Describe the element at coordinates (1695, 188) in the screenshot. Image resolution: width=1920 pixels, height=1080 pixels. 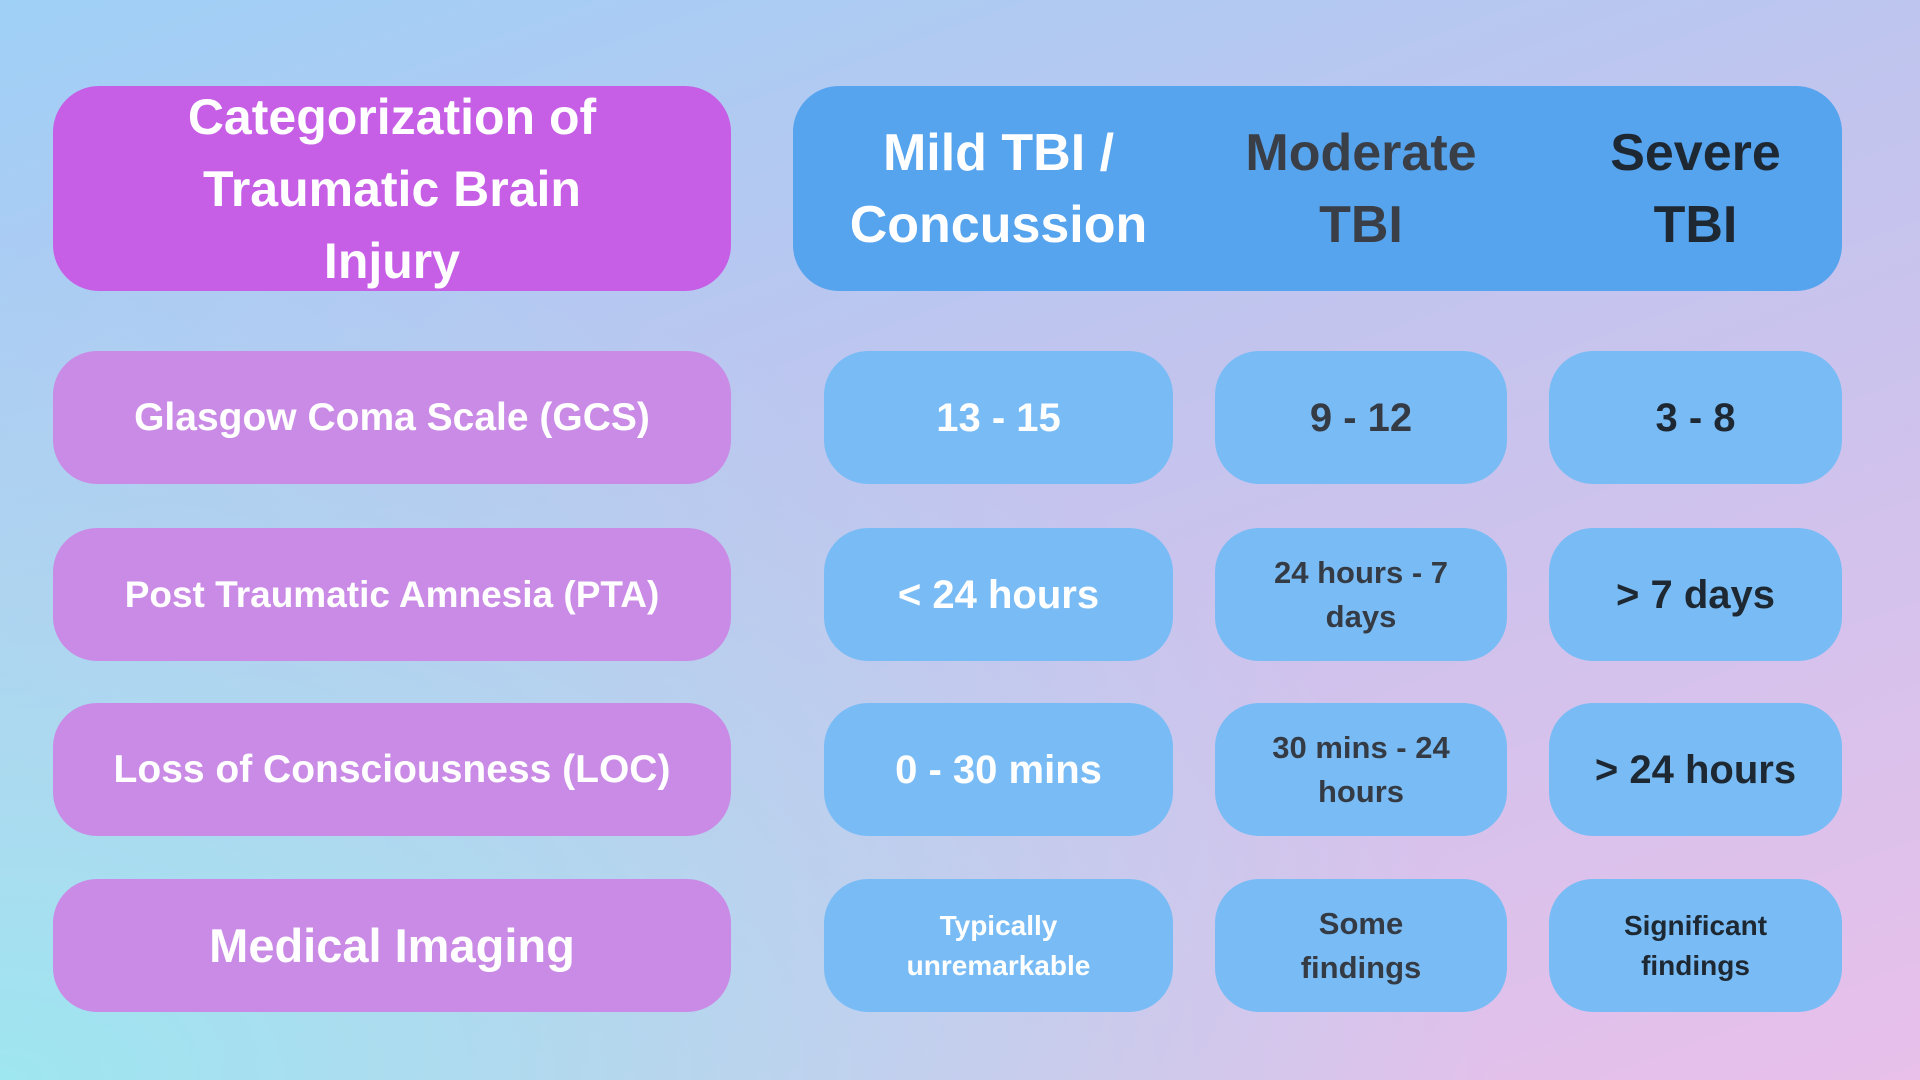
I see `column-header-severe: Severe TBI` at that location.